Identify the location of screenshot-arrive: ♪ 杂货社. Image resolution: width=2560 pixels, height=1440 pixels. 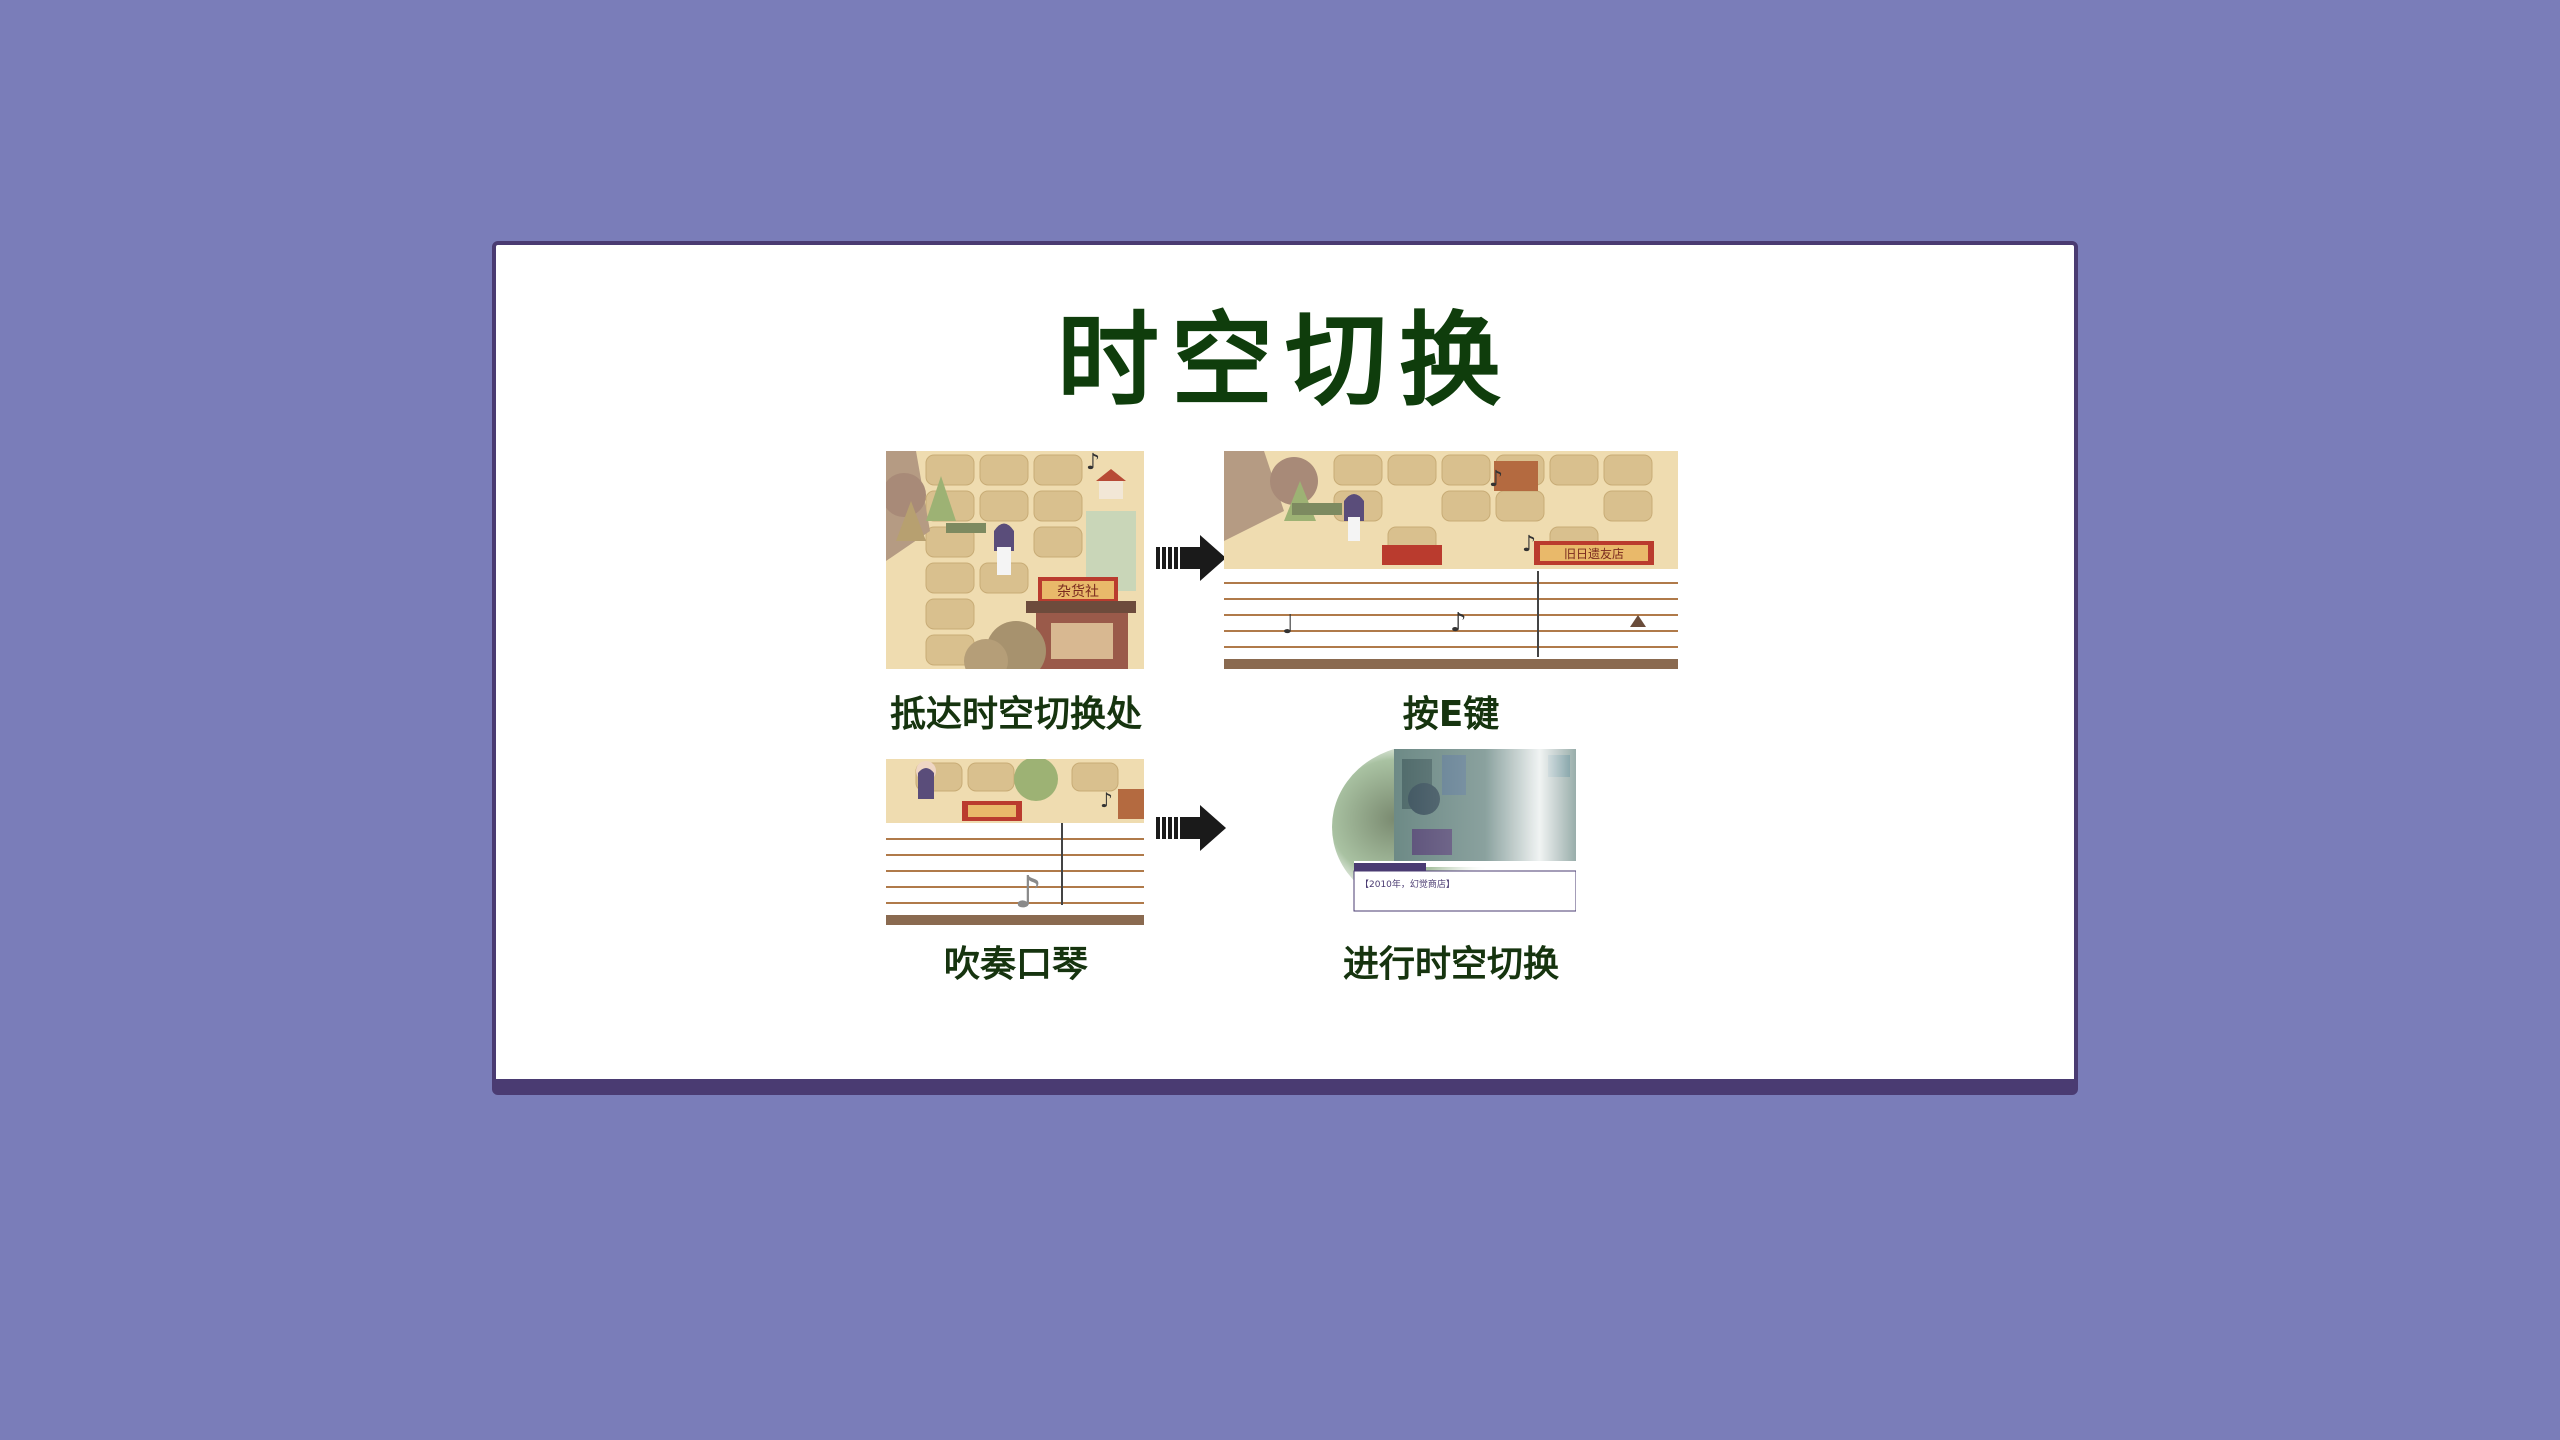
(1015, 560).